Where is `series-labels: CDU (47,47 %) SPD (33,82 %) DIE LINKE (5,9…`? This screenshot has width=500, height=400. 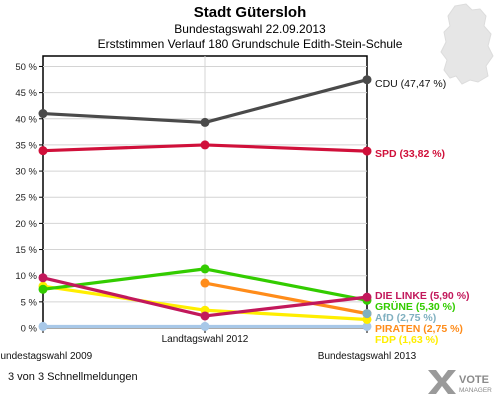
series-labels: CDU (47,47 %) SPD (33,82 %) DIE LINKE (5,9… is located at coordinates (422, 212).